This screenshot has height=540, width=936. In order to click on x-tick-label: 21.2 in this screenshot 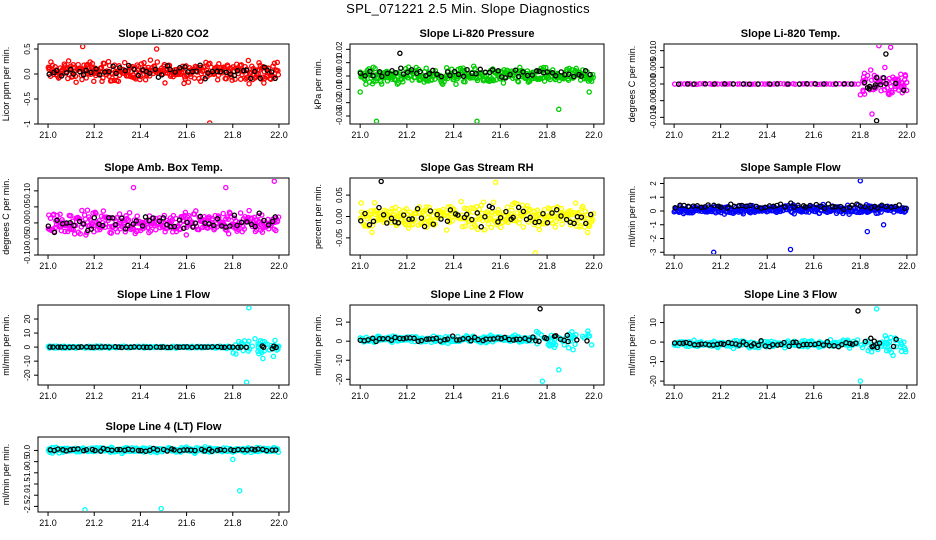, I will do `click(407, 396)`.